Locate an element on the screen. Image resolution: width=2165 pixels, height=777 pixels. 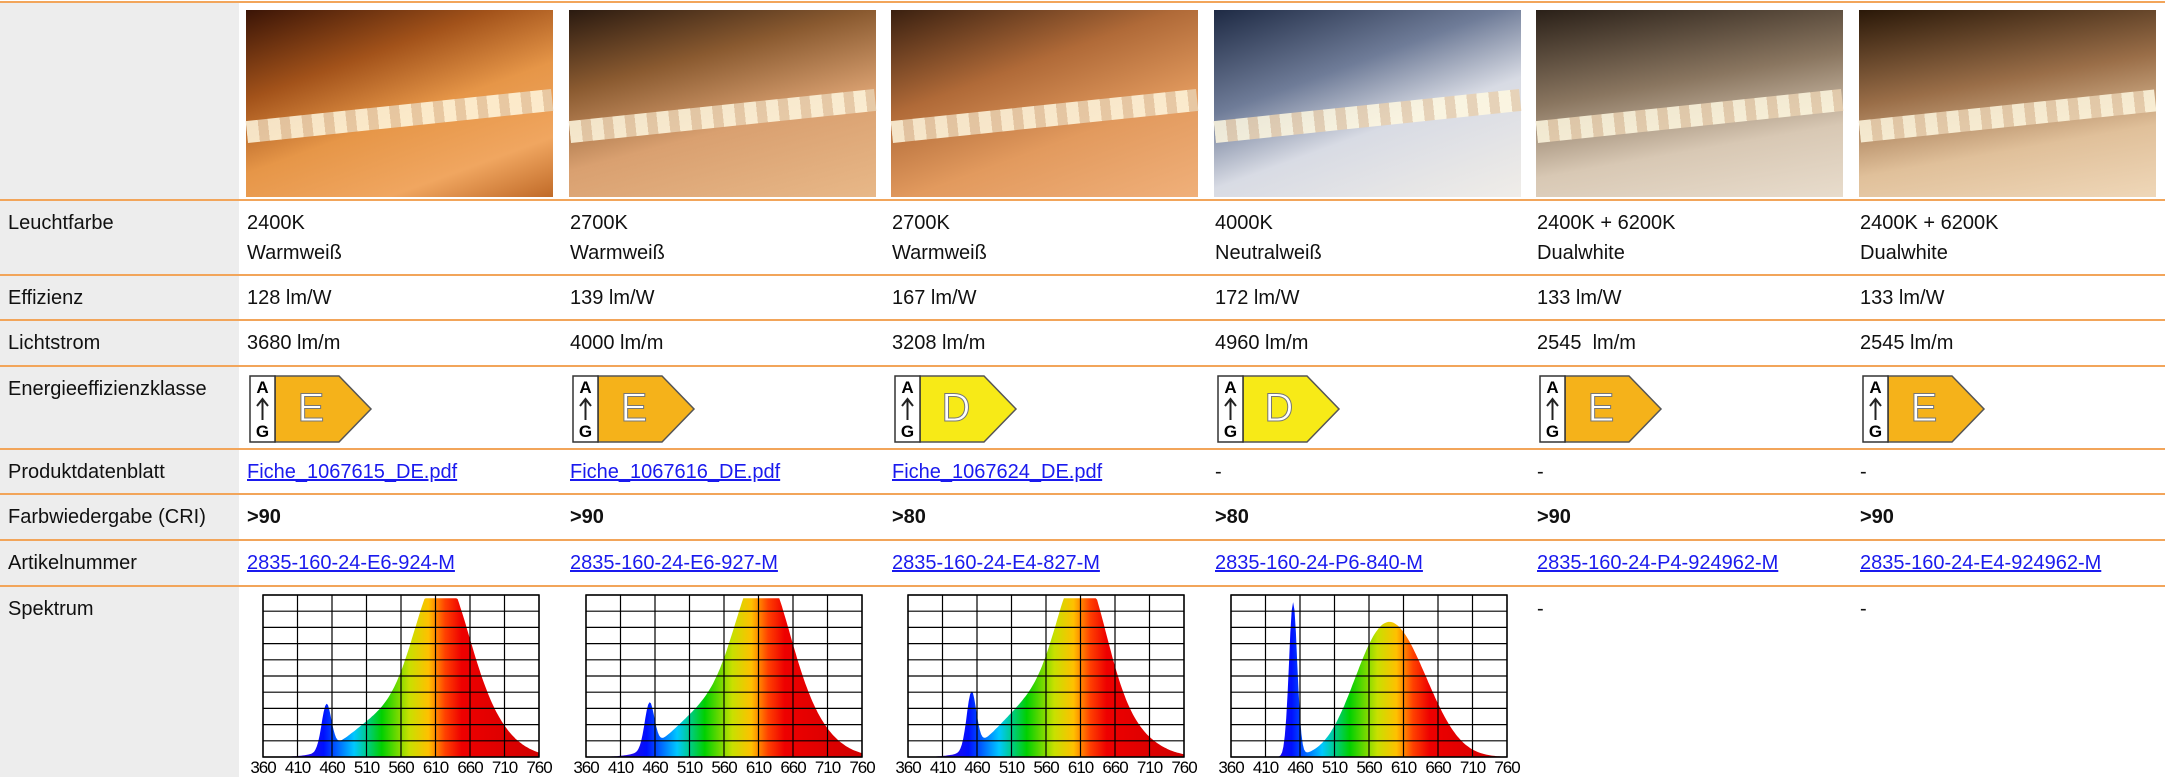
datasheet-cell: Fiche_1067616_DE.pdf is located at coordinates (723, 468).